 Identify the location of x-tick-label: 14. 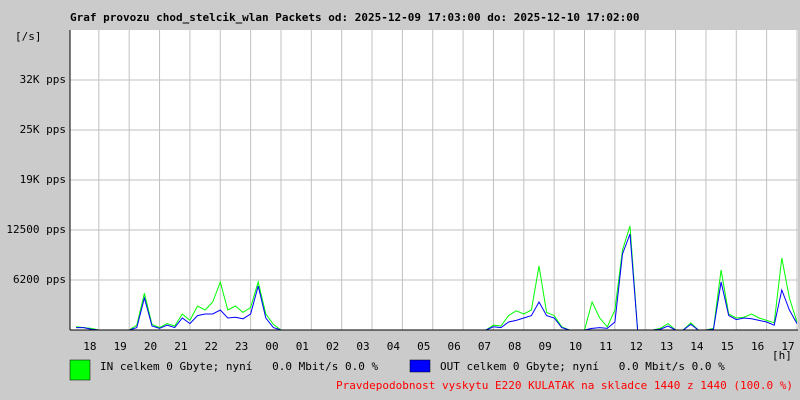
(697, 346).